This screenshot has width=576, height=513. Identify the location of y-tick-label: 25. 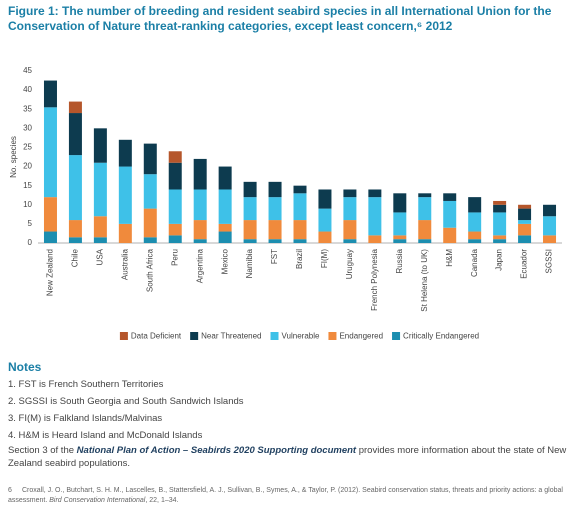
(27, 147).